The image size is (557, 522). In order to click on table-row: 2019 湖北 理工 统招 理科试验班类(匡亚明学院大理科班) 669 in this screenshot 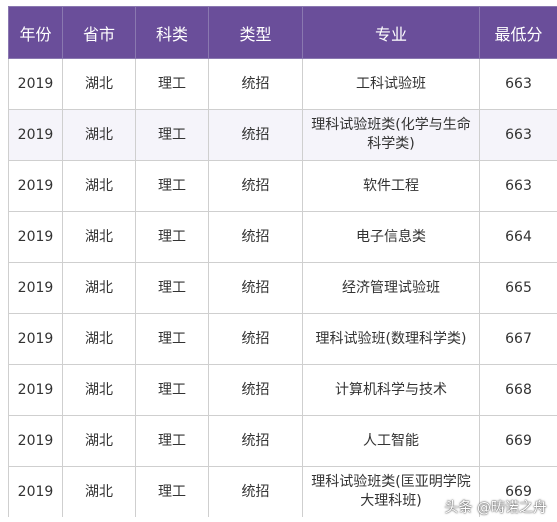, I will do `click(282, 491)`.